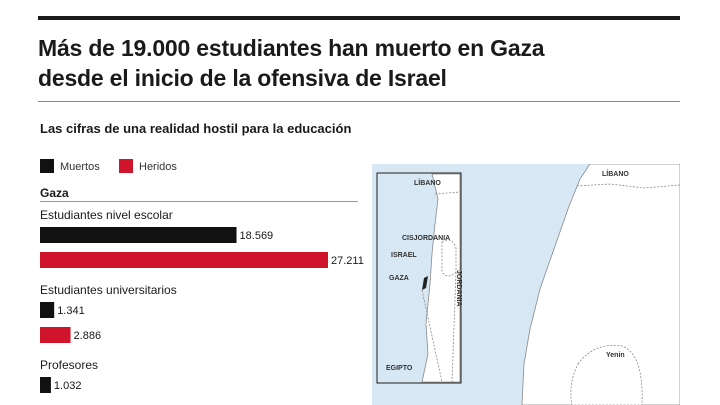  I want to click on map-inset-land, so click(441, 278).